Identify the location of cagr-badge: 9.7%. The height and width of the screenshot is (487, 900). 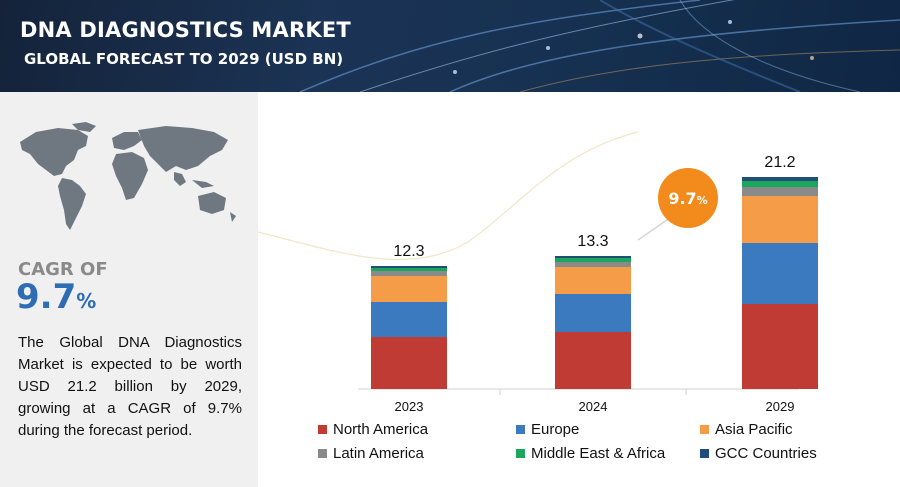
(688, 198).